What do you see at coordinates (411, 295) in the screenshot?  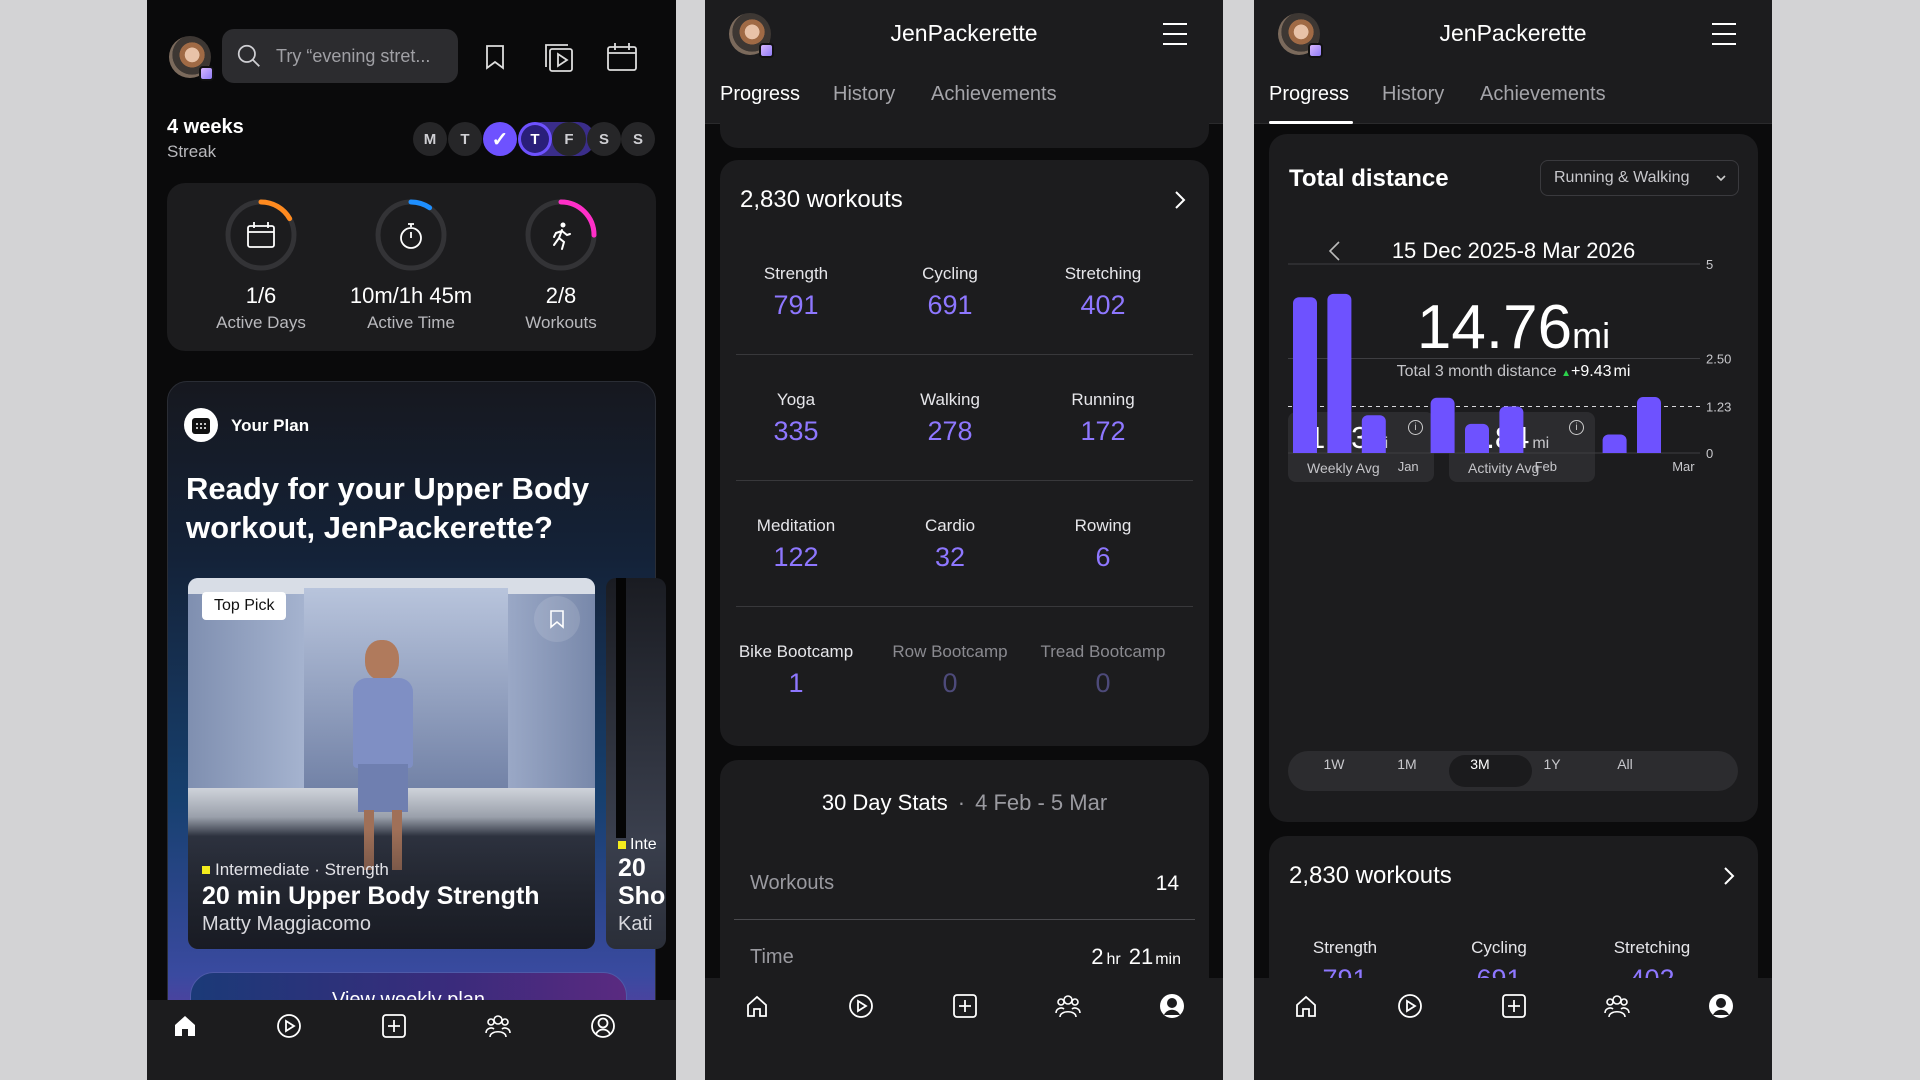 I see `ring-value: 10m/1h 45m` at bounding box center [411, 295].